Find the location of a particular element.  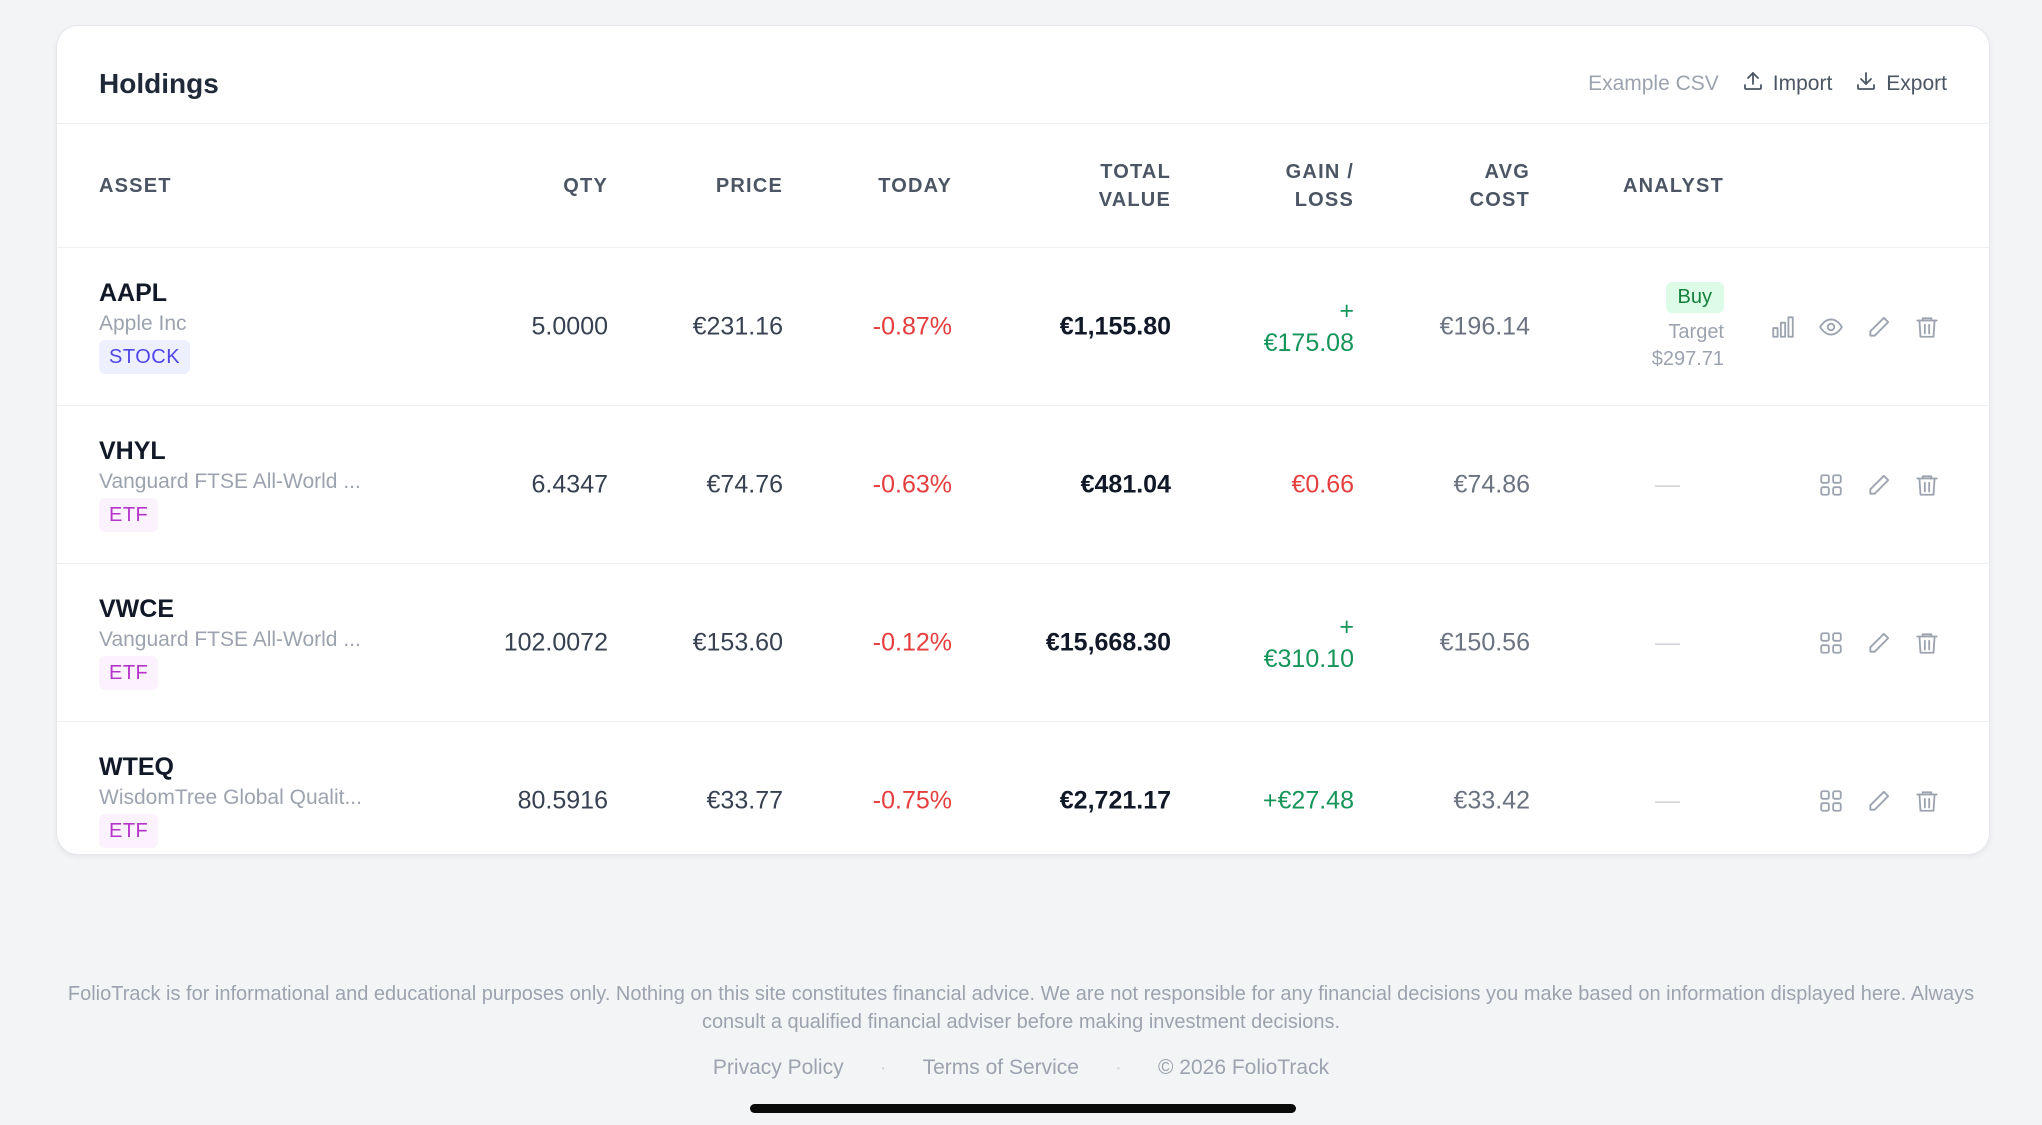

import-button: Import is located at coordinates (1787, 84).